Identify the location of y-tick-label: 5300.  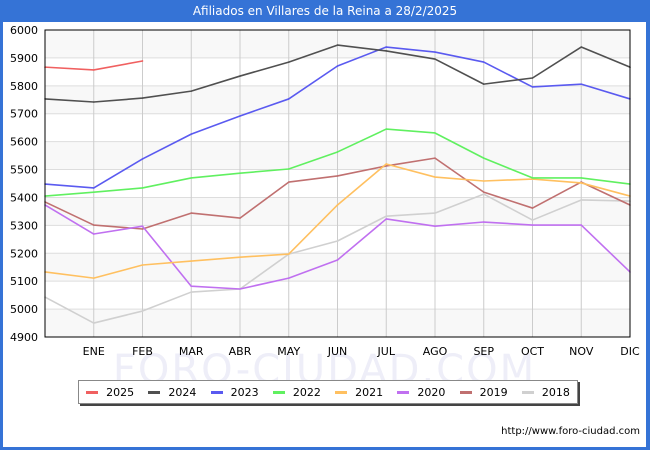
(24, 225).